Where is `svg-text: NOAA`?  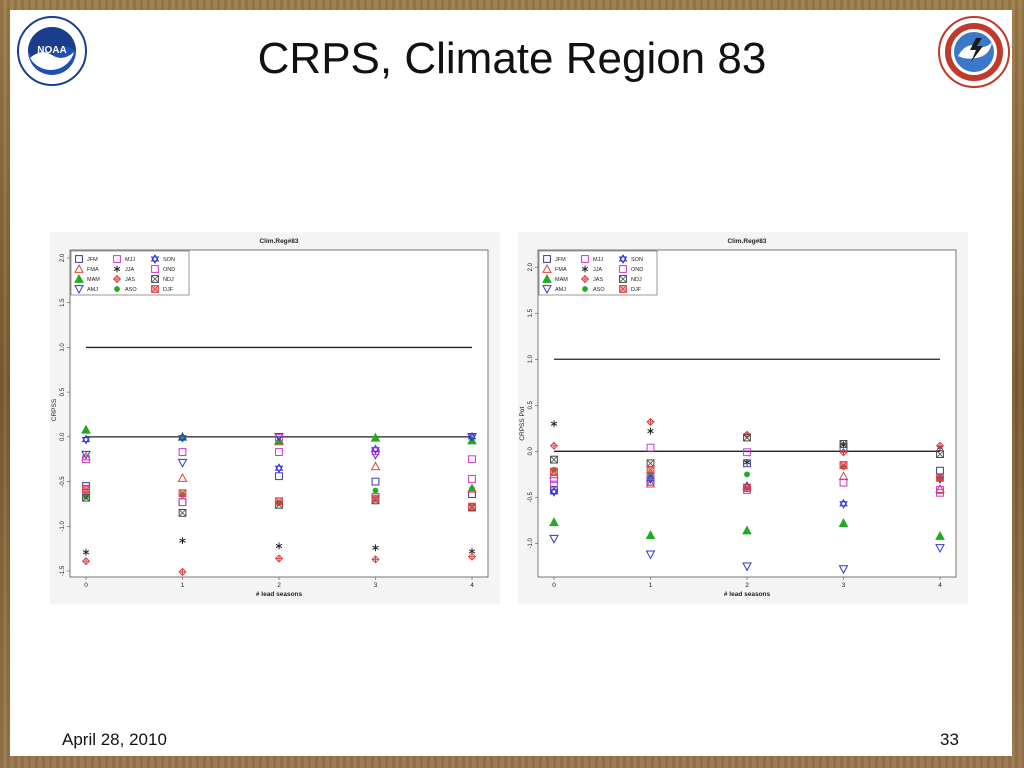 svg-text: NOAA is located at coordinates (51, 50).